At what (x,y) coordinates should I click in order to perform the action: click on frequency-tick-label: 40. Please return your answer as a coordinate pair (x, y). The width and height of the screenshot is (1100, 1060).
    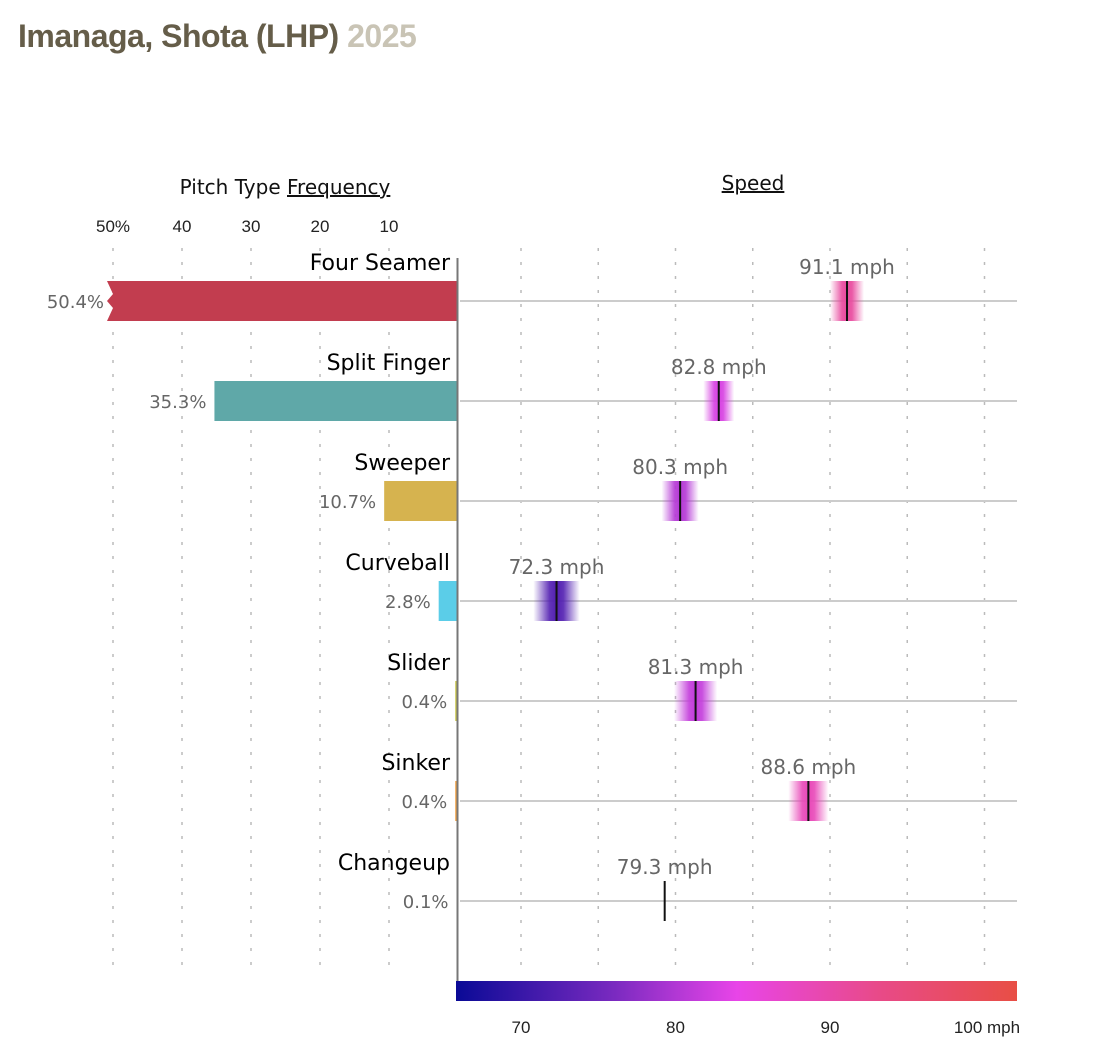
    Looking at the image, I should click on (182, 226).